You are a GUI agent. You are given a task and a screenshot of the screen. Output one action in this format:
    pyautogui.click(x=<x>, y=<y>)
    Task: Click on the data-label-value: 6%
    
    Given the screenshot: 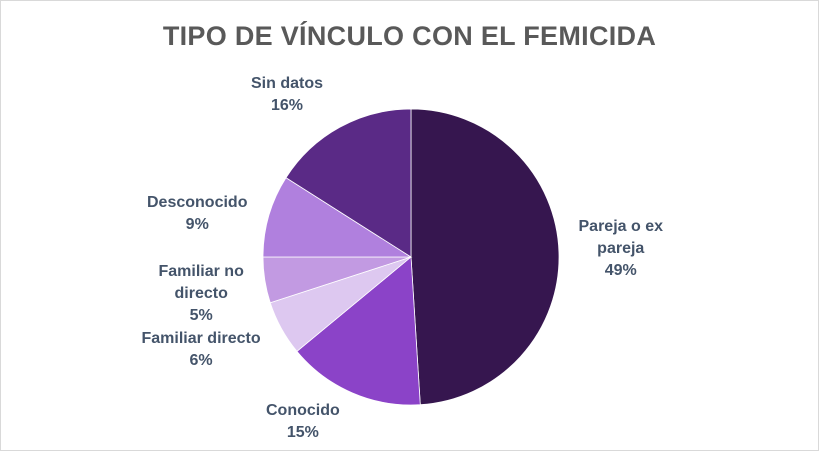 What is the action you would take?
    pyautogui.click(x=201, y=360)
    